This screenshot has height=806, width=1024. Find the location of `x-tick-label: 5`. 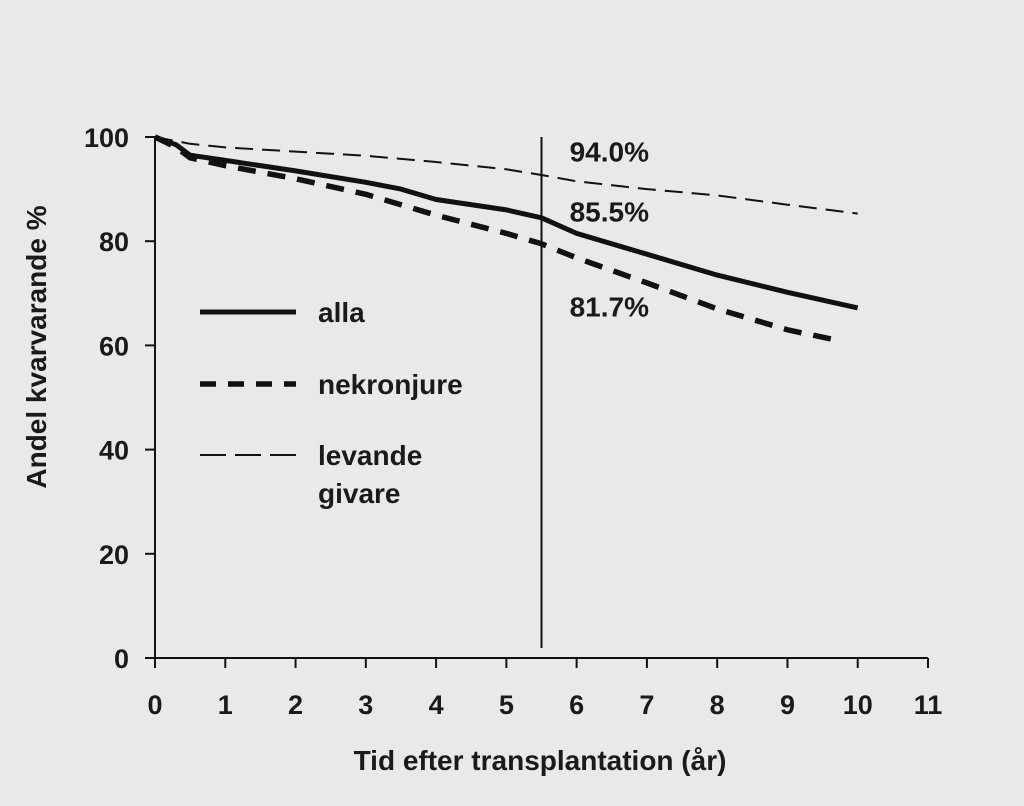

x-tick-label: 5 is located at coordinates (506, 705).